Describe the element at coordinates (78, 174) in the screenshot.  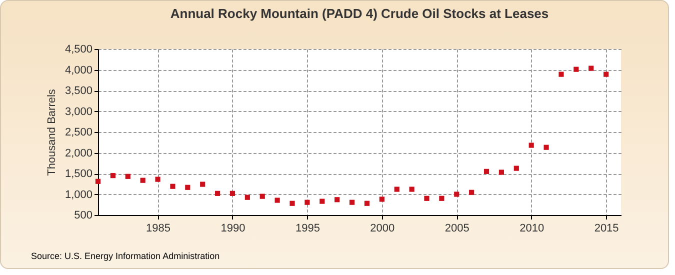
I see `y-tick-label: 1,500` at that location.